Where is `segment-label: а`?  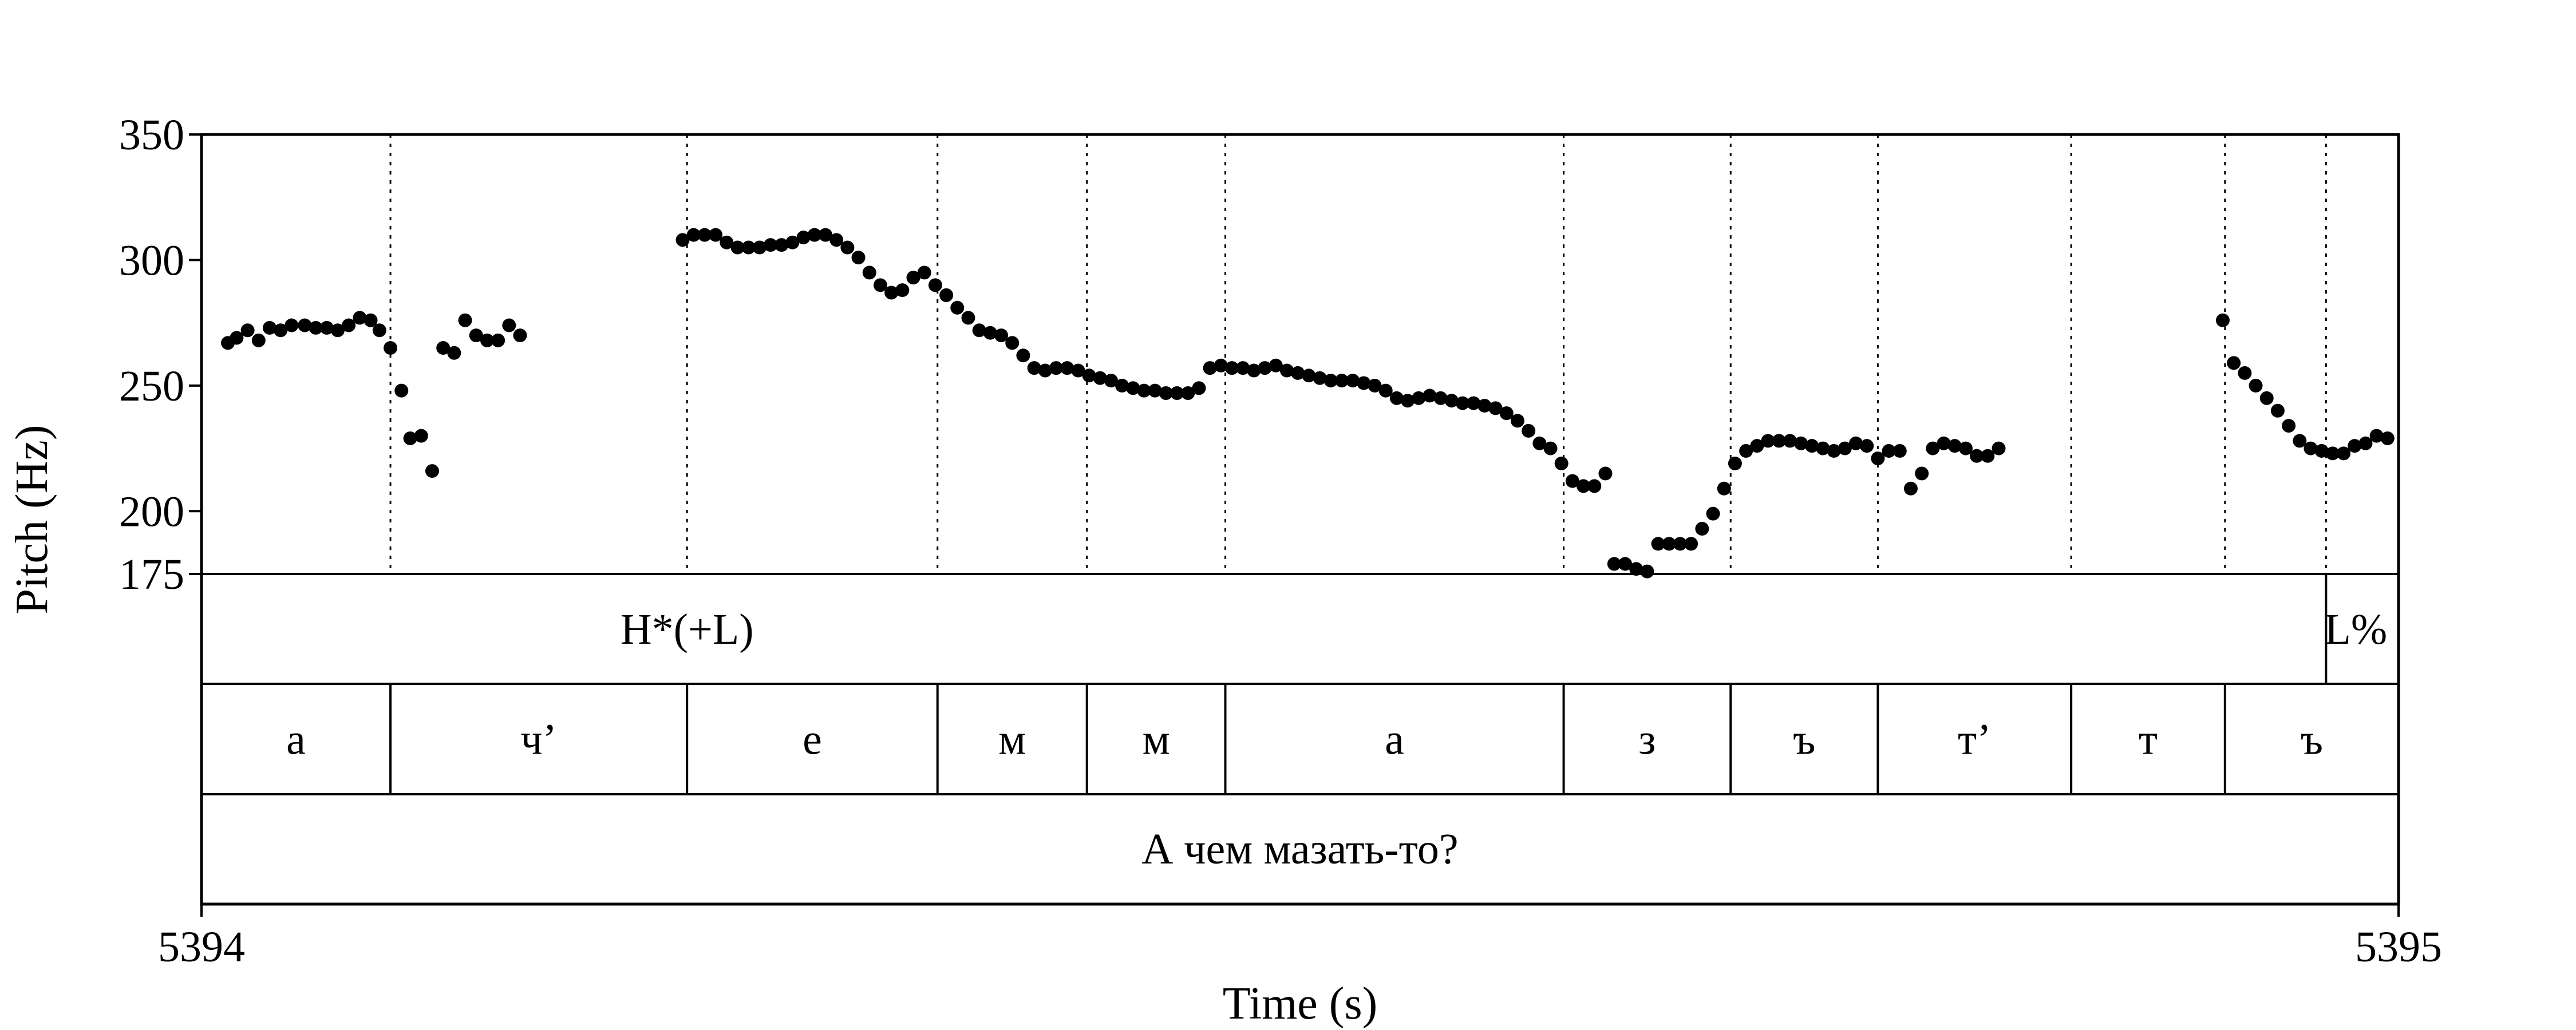
segment-label: а is located at coordinates (296, 740).